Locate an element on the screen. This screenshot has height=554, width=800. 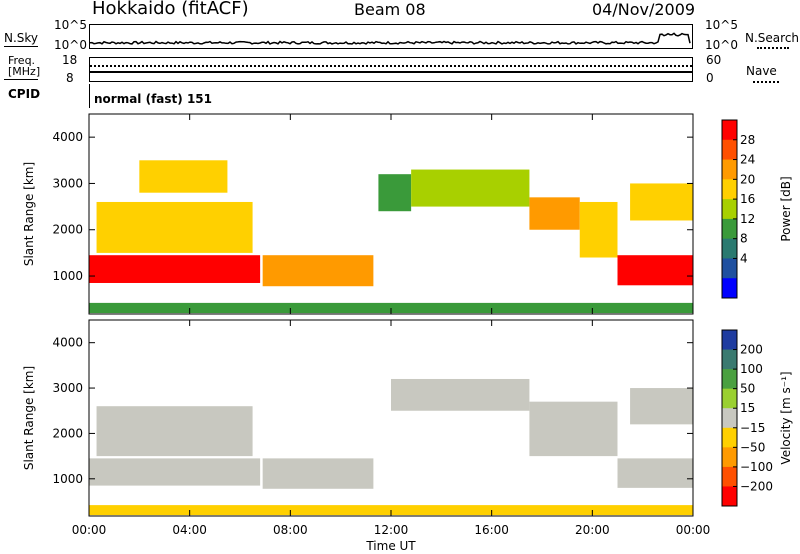
colorbar-tick-label: 24 is located at coordinates (747, 160).